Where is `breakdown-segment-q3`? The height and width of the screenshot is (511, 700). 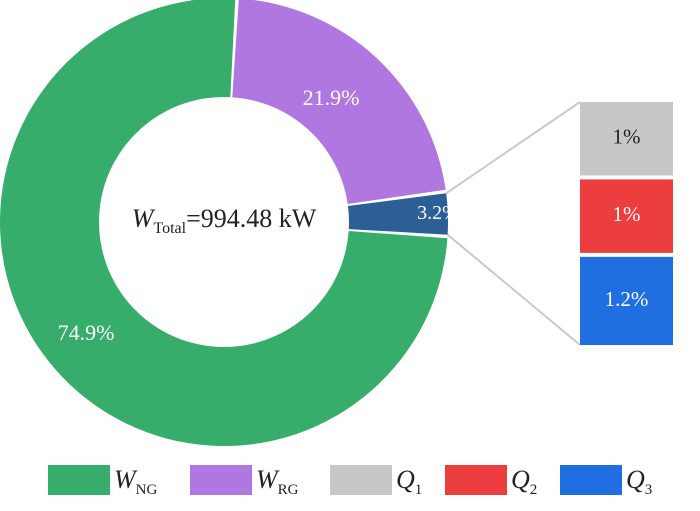
breakdown-segment-q3 is located at coordinates (626, 300).